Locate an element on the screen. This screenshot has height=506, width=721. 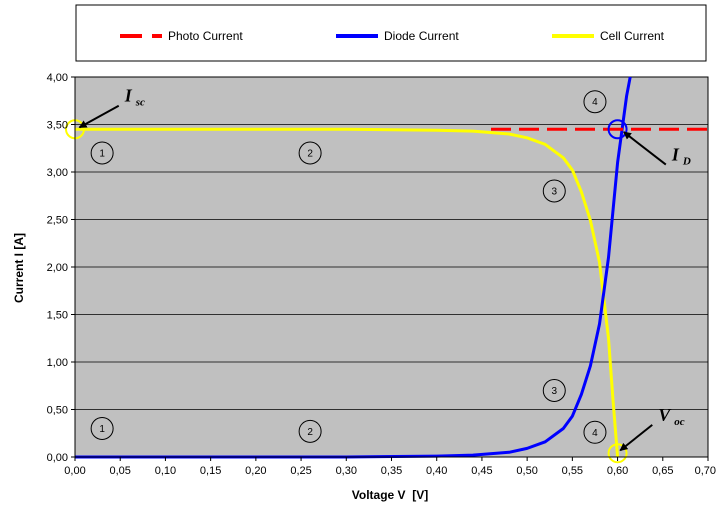
y-tick-label: 3,00 is located at coordinates (57, 173).